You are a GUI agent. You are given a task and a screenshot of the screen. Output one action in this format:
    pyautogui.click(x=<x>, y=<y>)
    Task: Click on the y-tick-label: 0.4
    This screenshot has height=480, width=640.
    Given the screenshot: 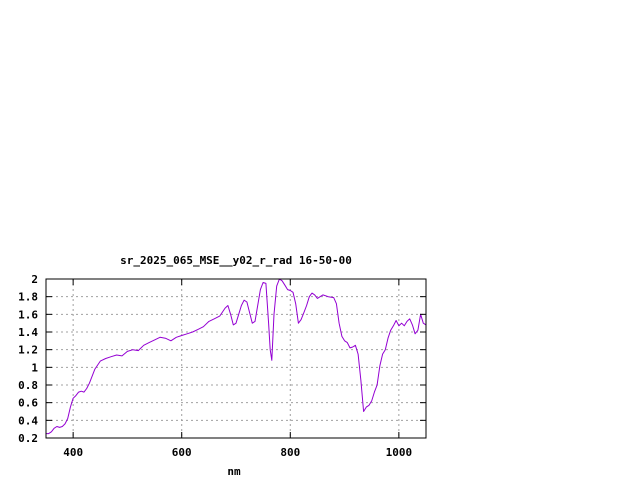 What is the action you would take?
    pyautogui.click(x=28, y=420)
    